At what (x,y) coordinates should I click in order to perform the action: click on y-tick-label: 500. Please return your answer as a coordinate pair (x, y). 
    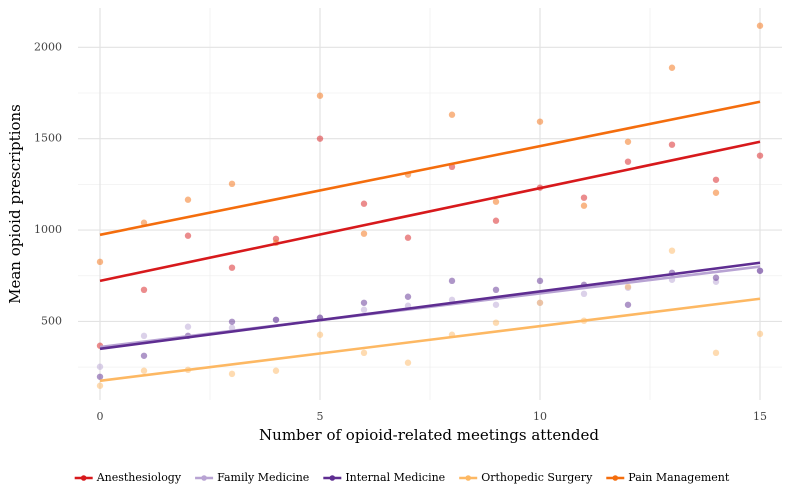
    Looking at the image, I should click on (51, 320).